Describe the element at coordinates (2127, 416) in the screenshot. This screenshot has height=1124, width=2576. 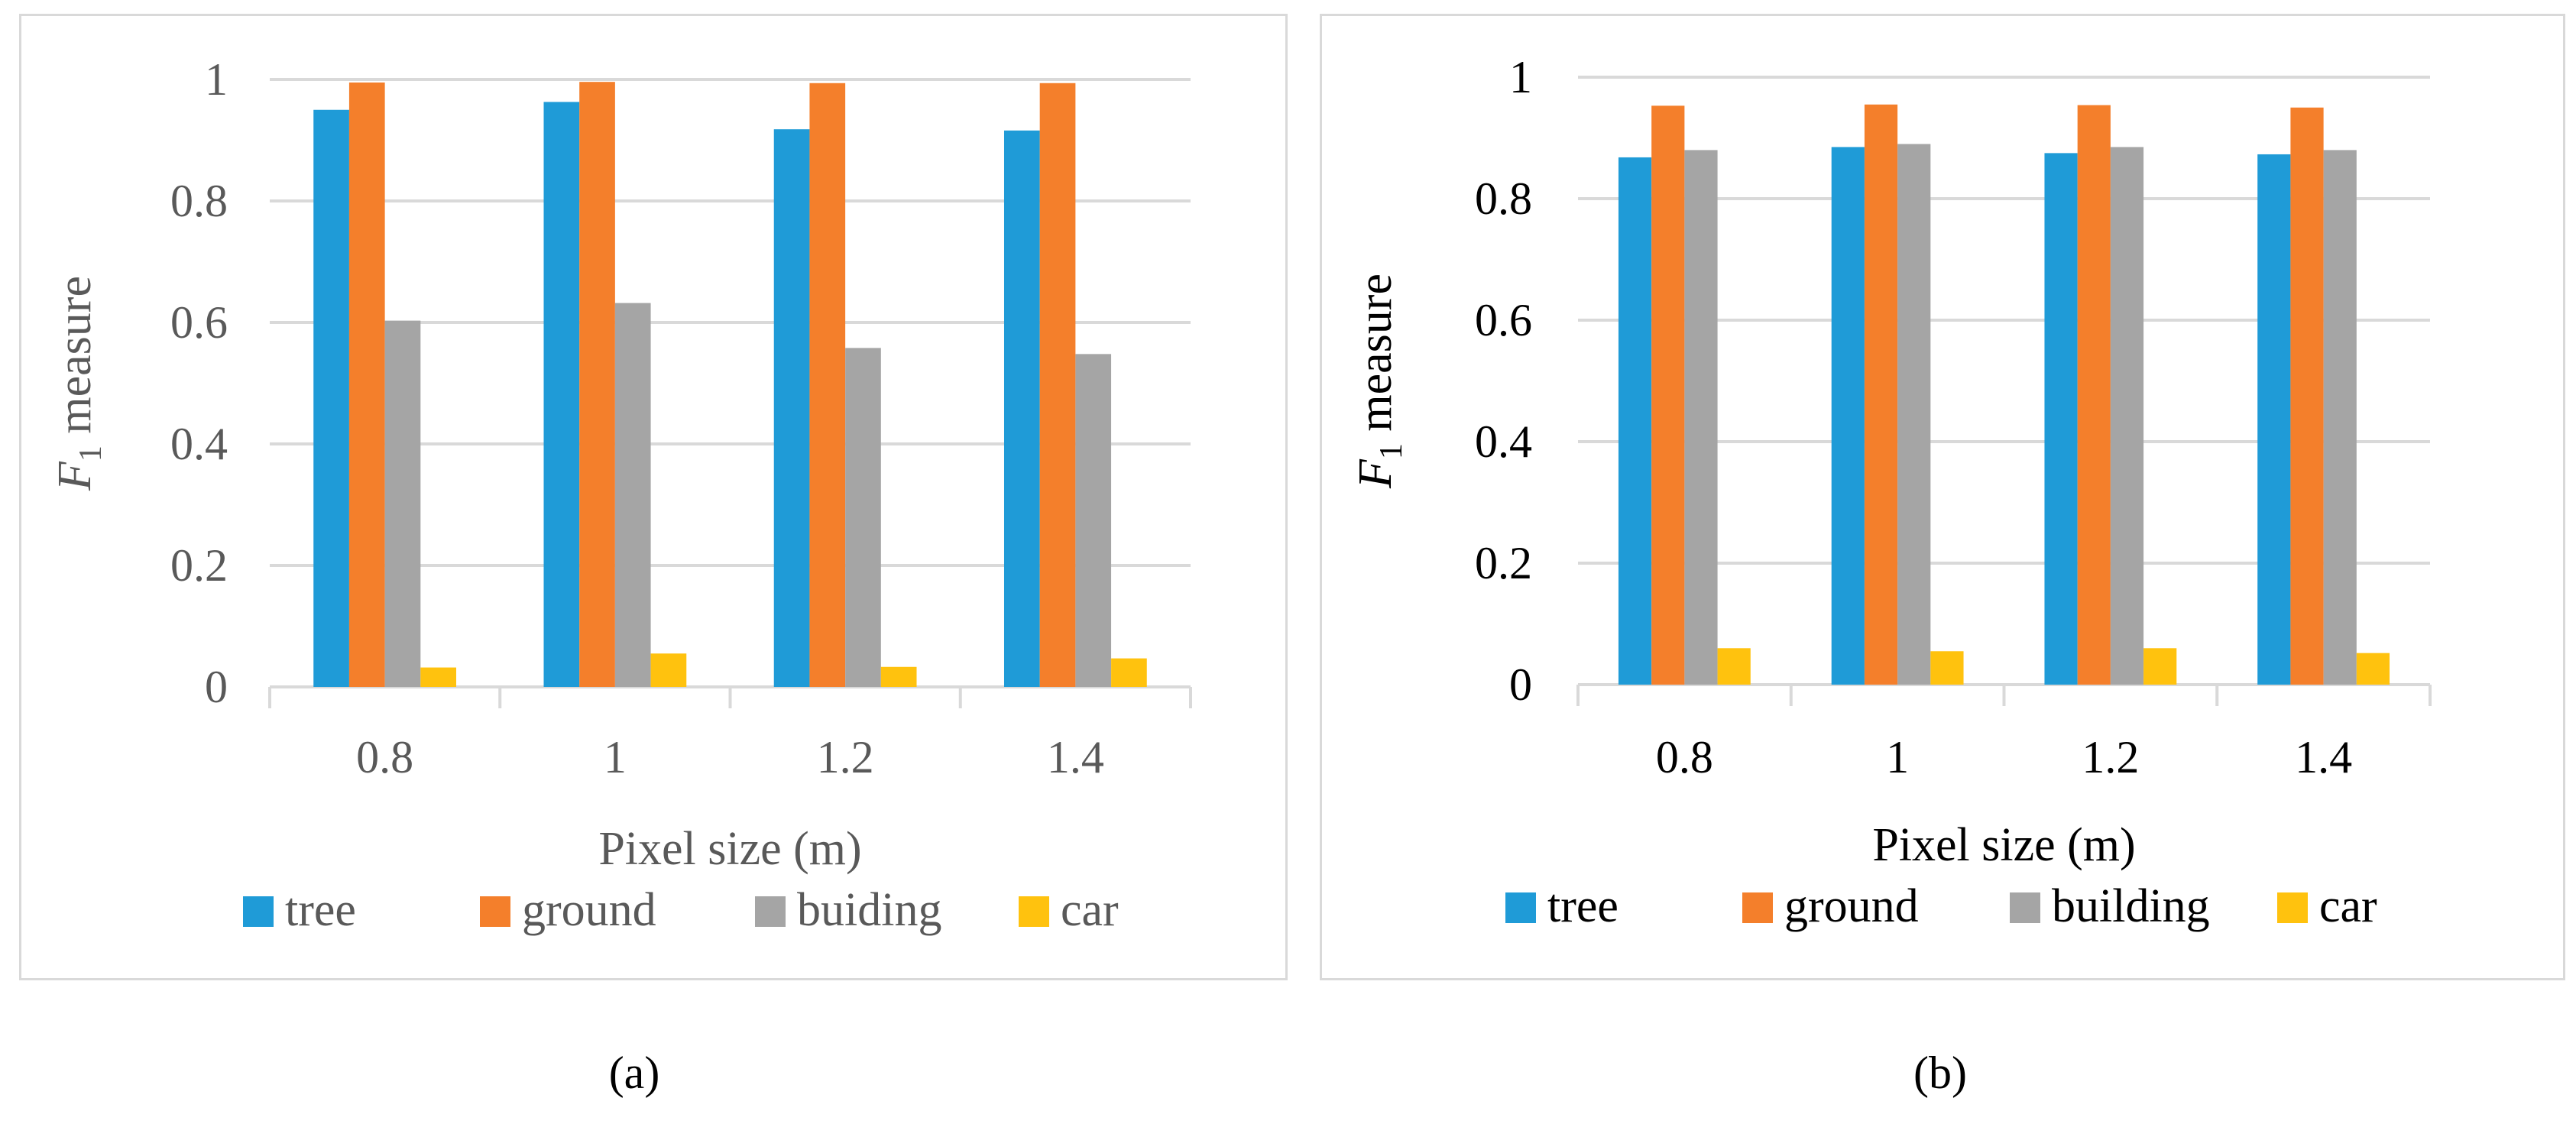
I see `bar-building-1.2` at that location.